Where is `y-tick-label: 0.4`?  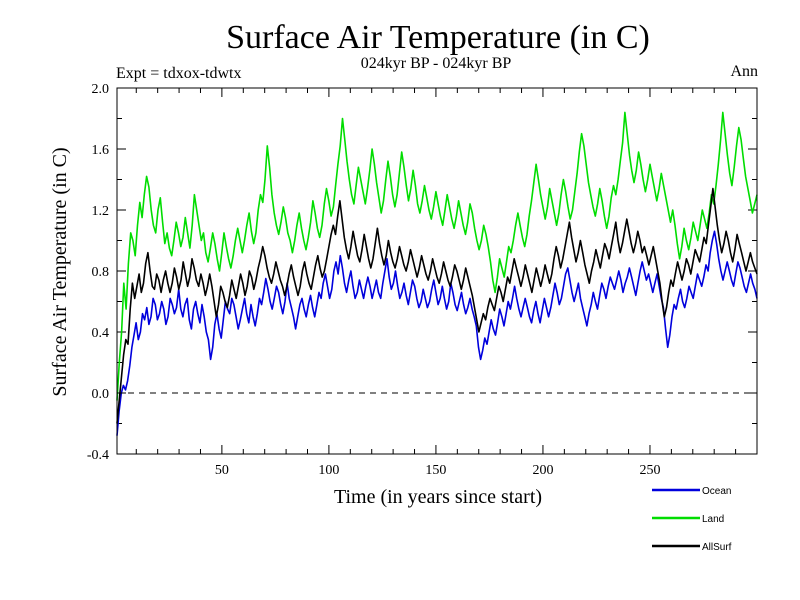
y-tick-label: 0.4 is located at coordinates (101, 333).